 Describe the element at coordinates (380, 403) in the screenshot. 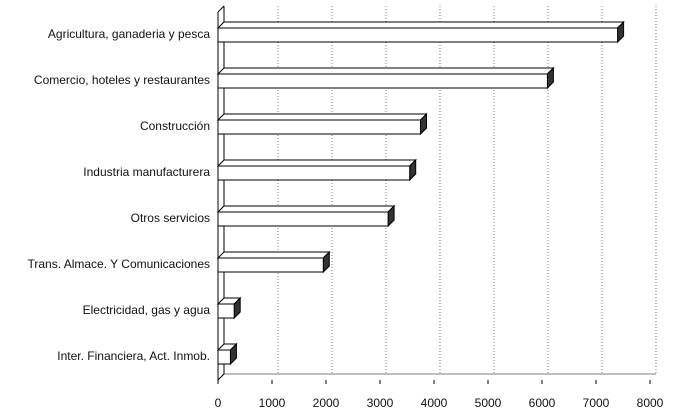

I see `x-tick-label: 3000` at that location.